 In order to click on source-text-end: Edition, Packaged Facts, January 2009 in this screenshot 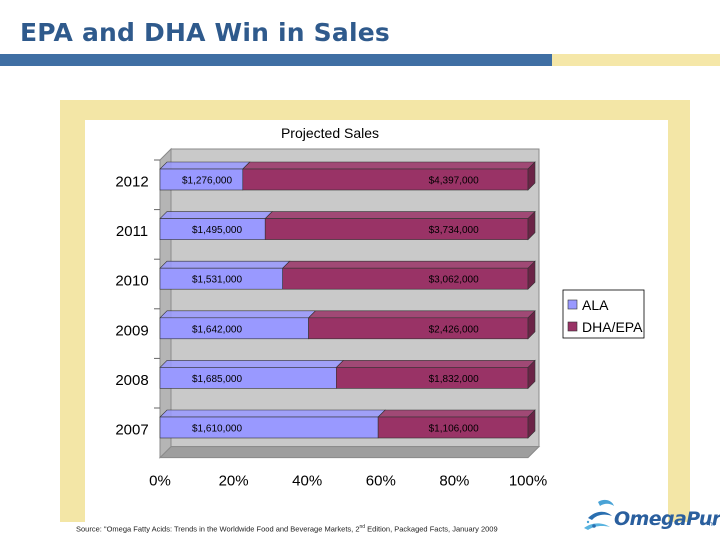, I will do `click(431, 529)`.